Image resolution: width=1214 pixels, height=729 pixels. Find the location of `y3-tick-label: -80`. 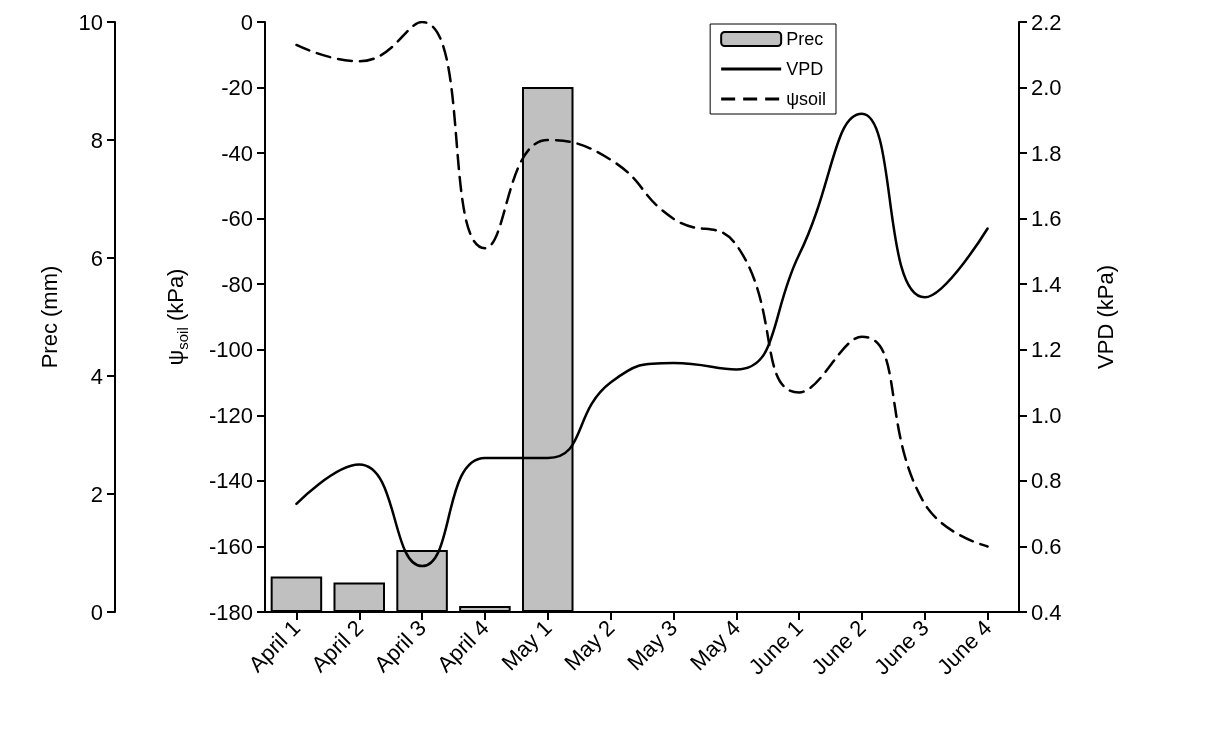

y3-tick-label: -80 is located at coordinates (237, 284).